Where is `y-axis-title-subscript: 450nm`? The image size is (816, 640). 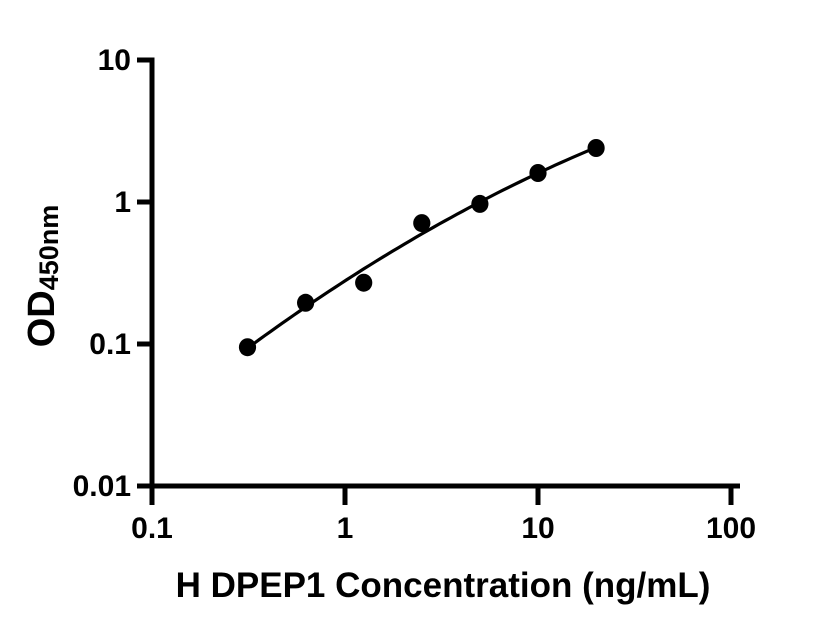
y-axis-title-subscript: 450nm is located at coordinates (49, 247).